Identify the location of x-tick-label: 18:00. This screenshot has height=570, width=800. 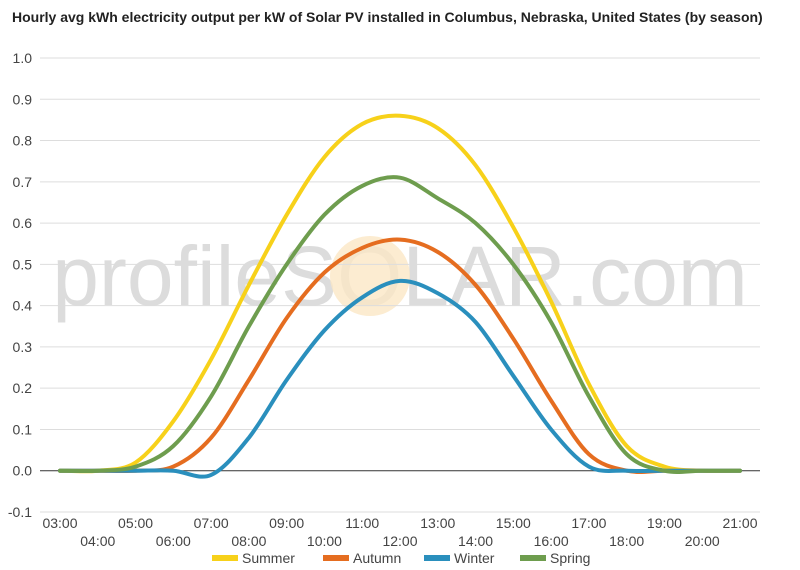
(626, 541).